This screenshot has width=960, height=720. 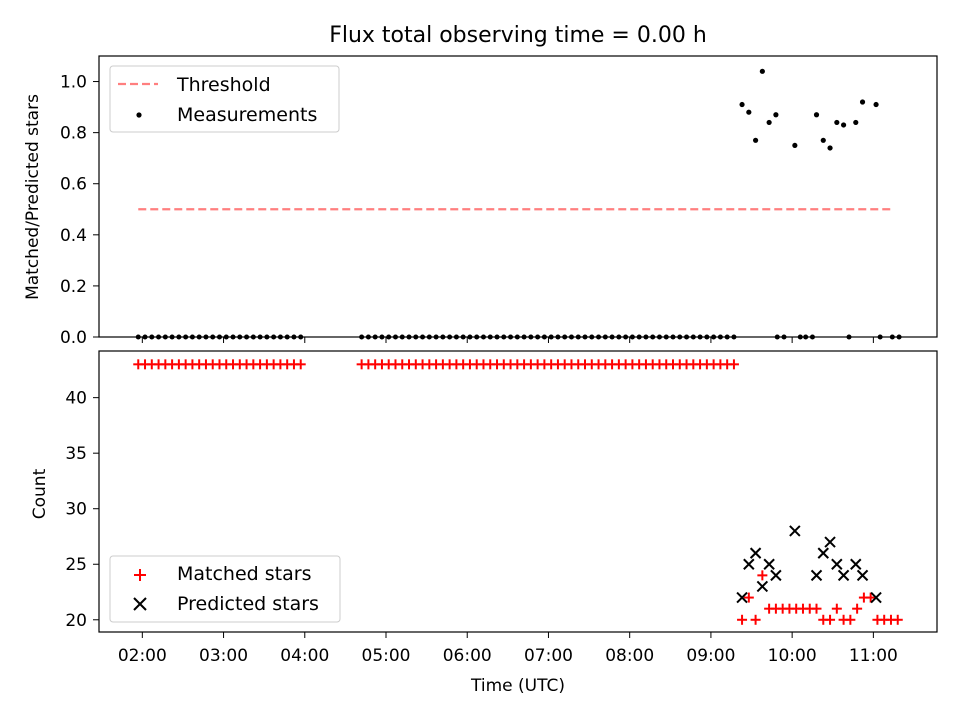 What do you see at coordinates (73, 83) in the screenshot?
I see `top-y-tick-label: 1.0` at bounding box center [73, 83].